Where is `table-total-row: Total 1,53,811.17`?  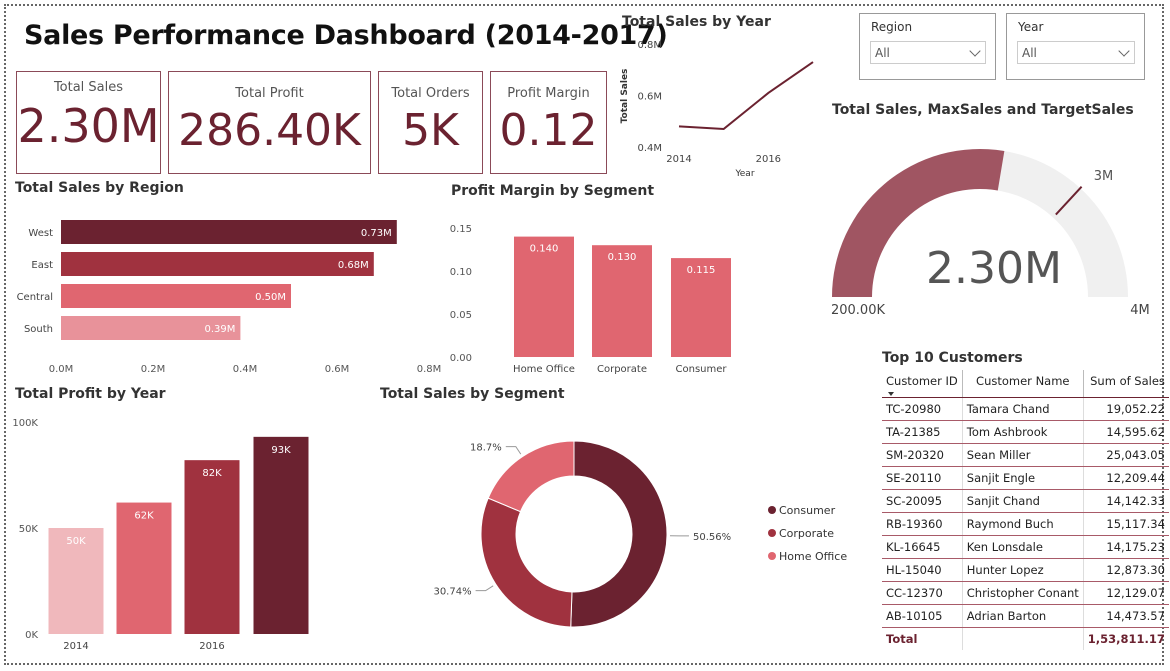
table-total-row: Total 1,53,811.17 is located at coordinates (1025, 638).